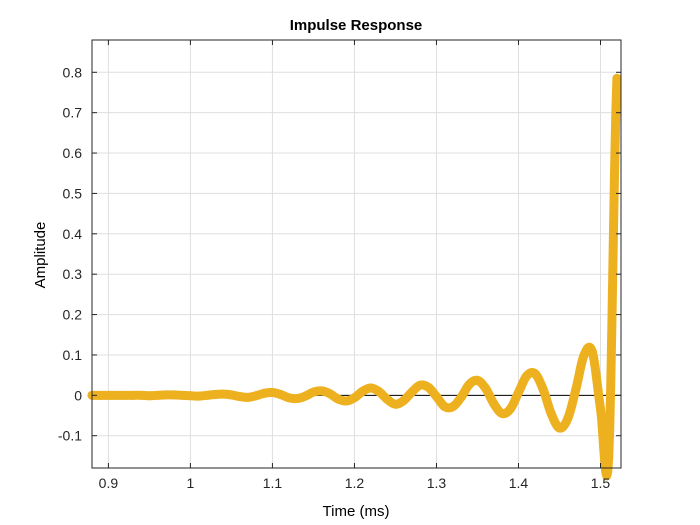 The width and height of the screenshot is (700, 525). I want to click on y-tick-label: 0, so click(78, 395).